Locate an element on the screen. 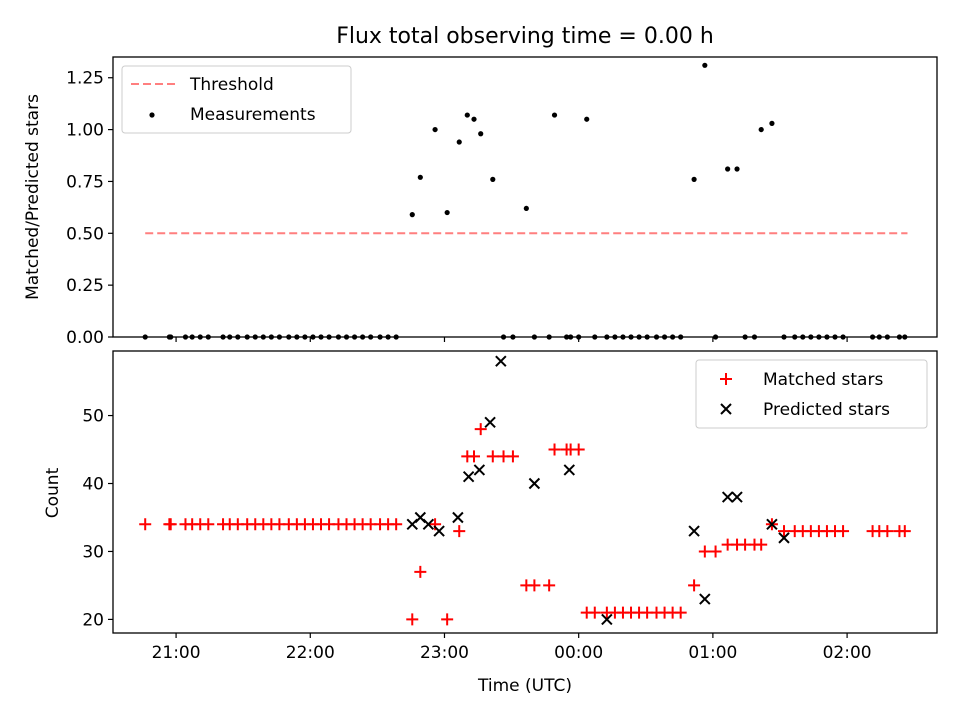 Image resolution: width=960 pixels, height=720 pixels. legend-predicted-marker is located at coordinates (726, 409).